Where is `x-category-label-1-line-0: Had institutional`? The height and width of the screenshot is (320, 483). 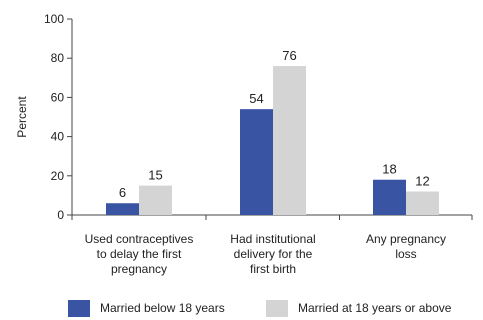 x-category-label-1-line-0: Had institutional is located at coordinates (272, 239).